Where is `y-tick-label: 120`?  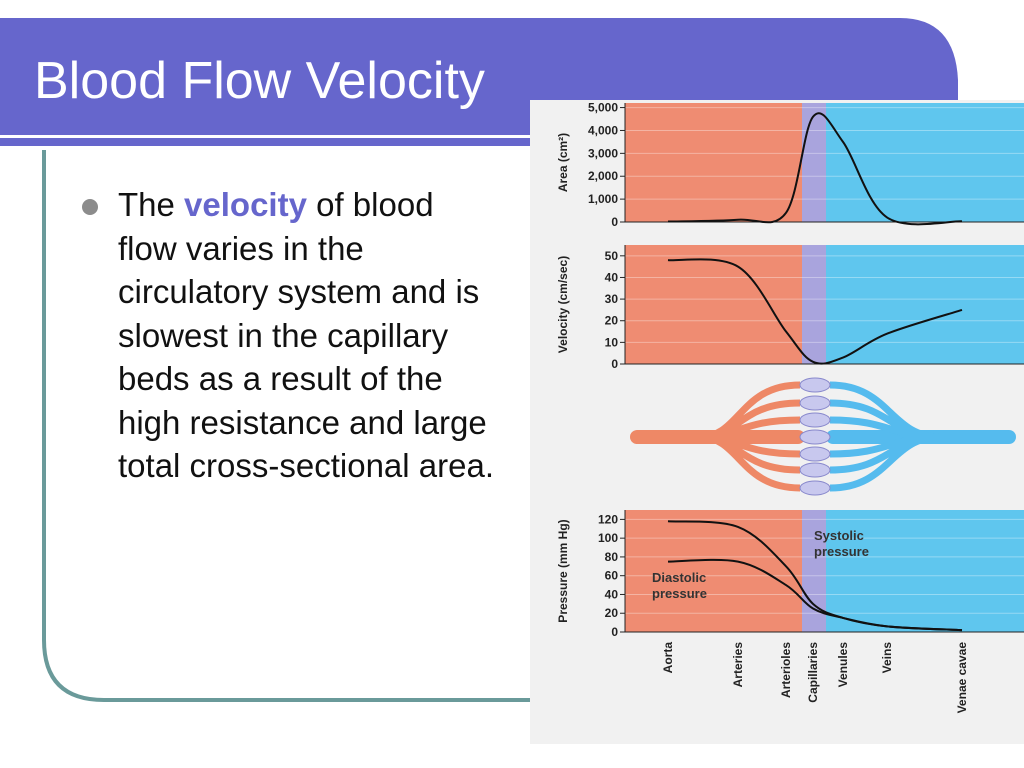 y-tick-label: 120 is located at coordinates (608, 519).